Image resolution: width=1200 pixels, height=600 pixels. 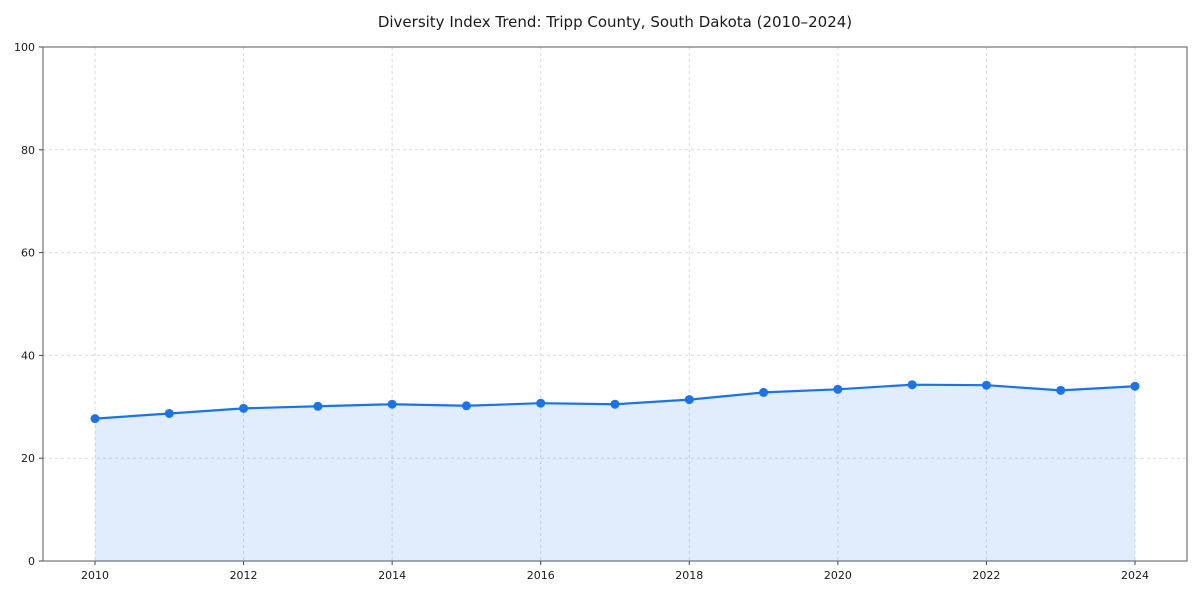 I want to click on x-tick-label: 2016, so click(x=541, y=575).